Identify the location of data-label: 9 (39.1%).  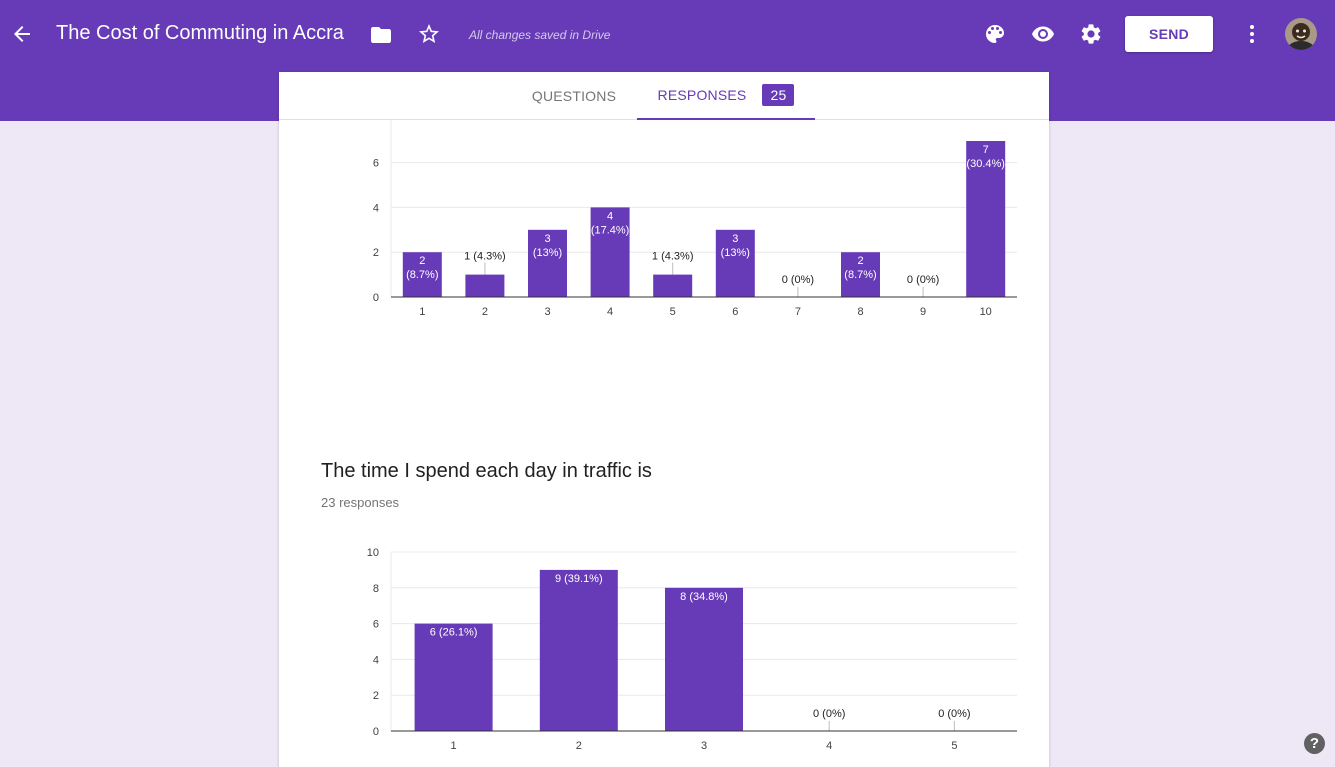
(579, 579).